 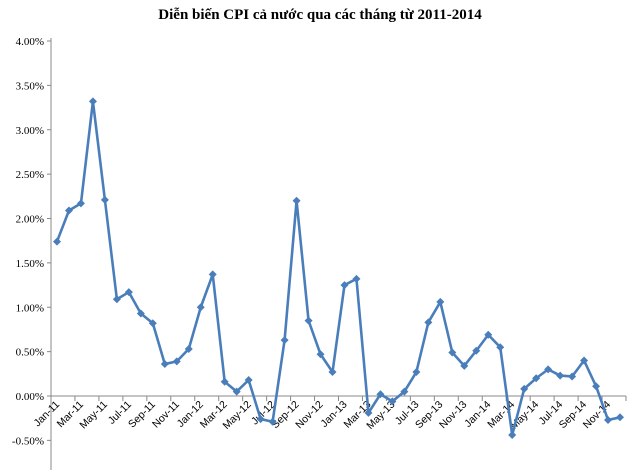 What do you see at coordinates (30, 220) in the screenshot?
I see `y-tick-label: 2.00%` at bounding box center [30, 220].